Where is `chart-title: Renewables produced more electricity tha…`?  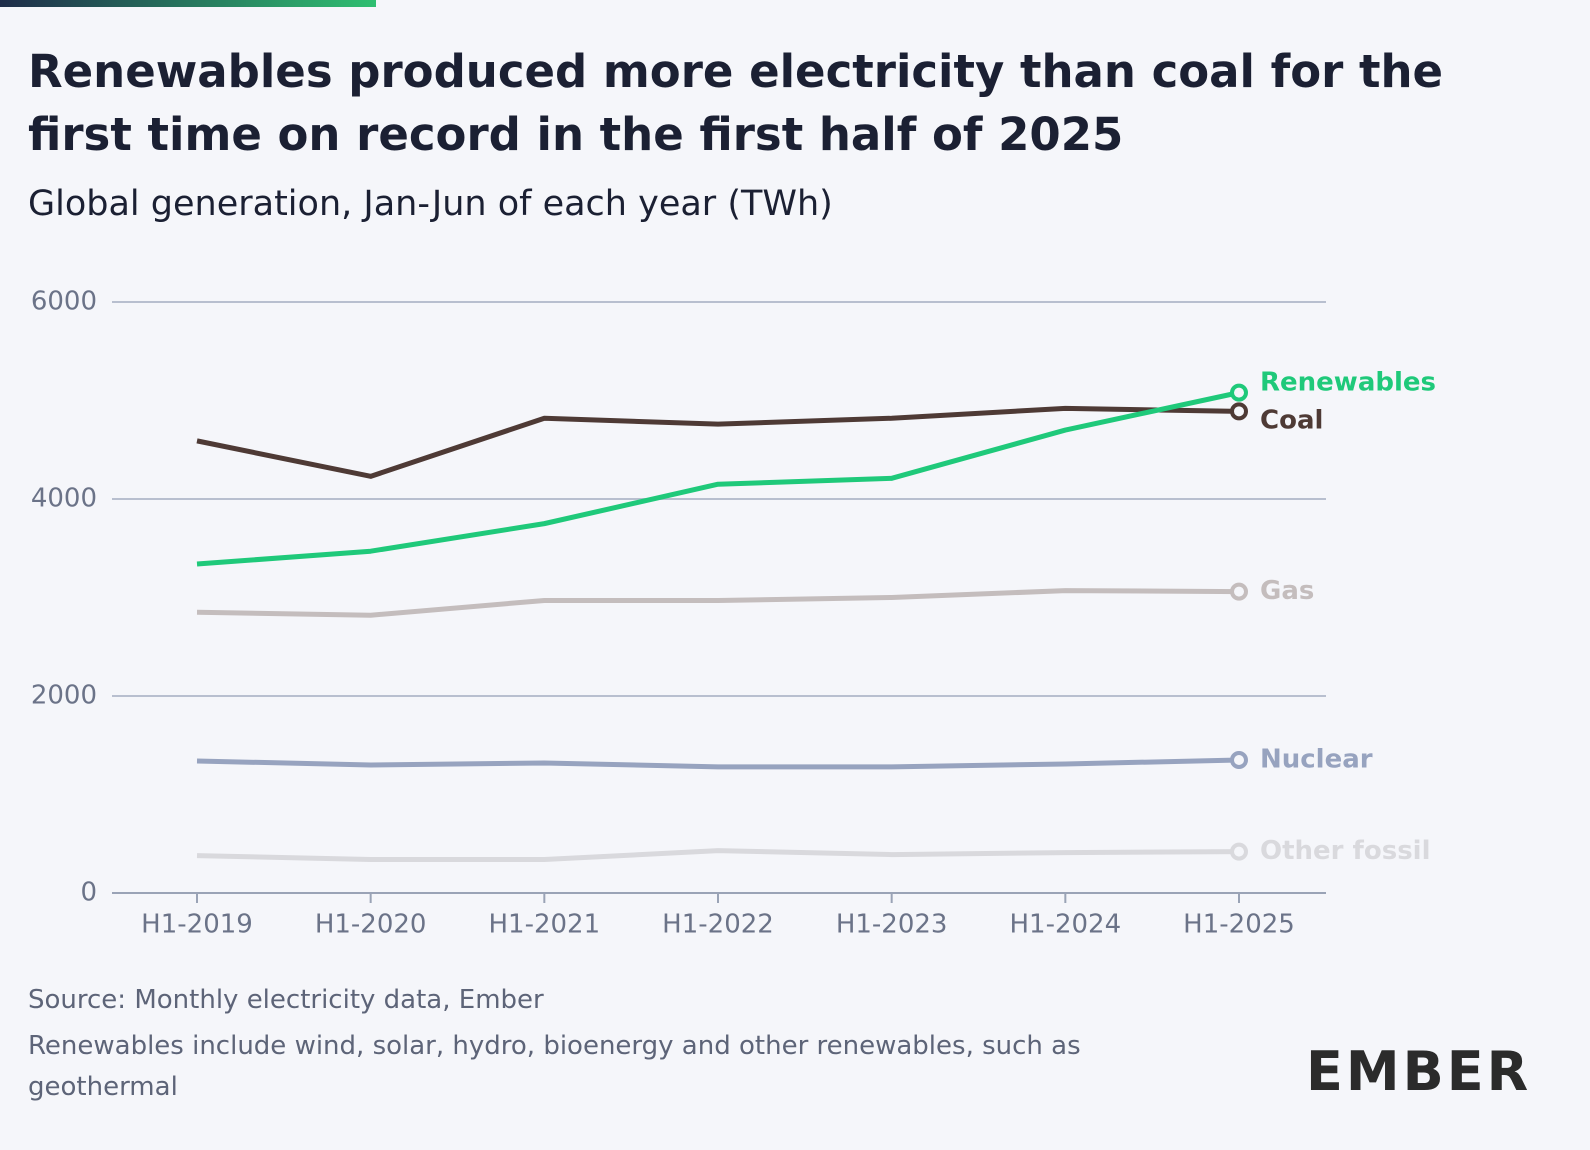
chart-title: Renewables produced more electricity tha… is located at coordinates (736, 103).